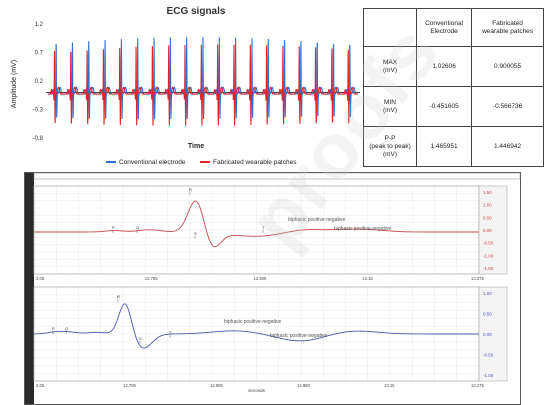  Describe the element at coordinates (38, 111) in the screenshot. I see `y-tick-label: -0.3` at that location.